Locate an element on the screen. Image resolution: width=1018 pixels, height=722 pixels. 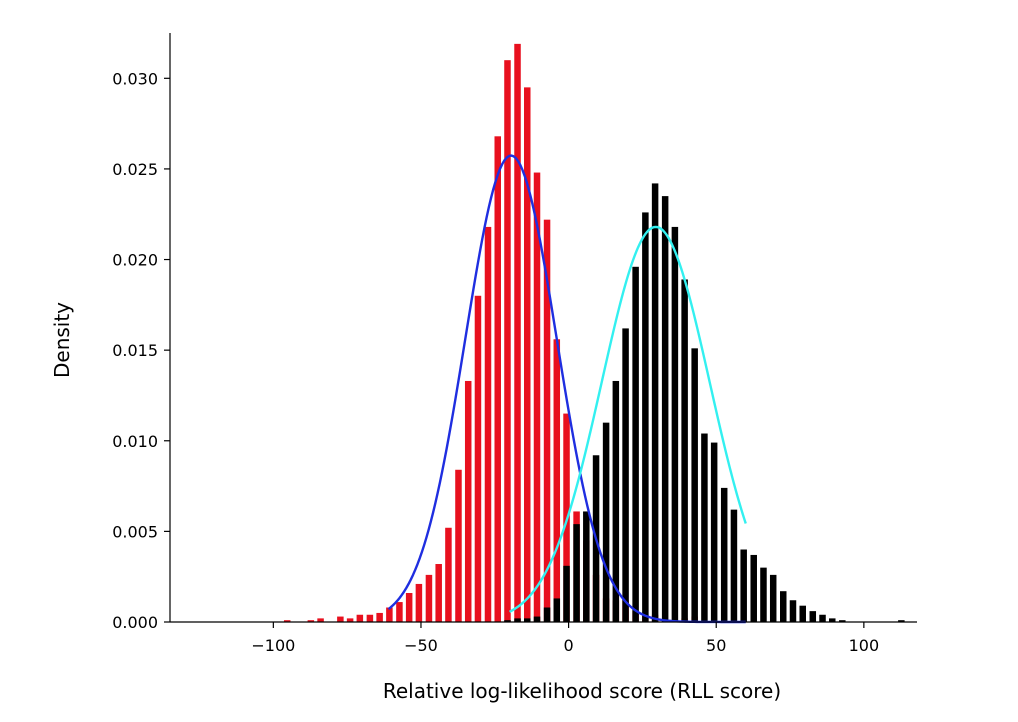
y-tick-label: 0.025 is located at coordinates (135, 169).